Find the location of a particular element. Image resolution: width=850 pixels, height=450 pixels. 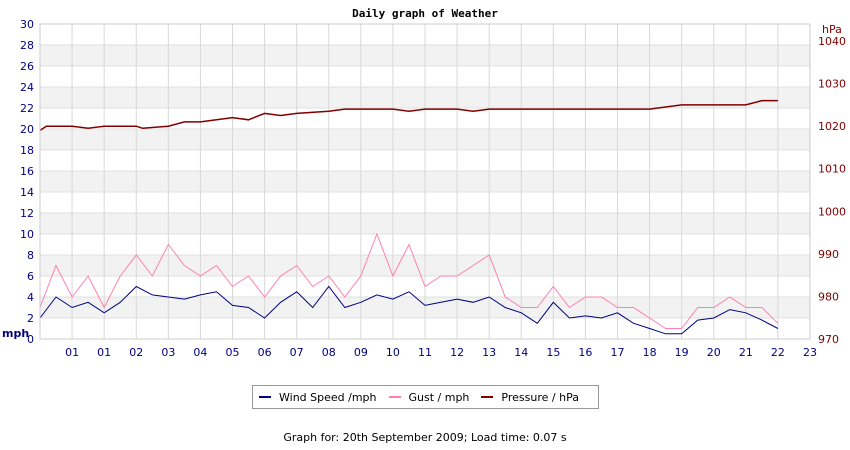

x-tick-label: 02 is located at coordinates (136, 352).